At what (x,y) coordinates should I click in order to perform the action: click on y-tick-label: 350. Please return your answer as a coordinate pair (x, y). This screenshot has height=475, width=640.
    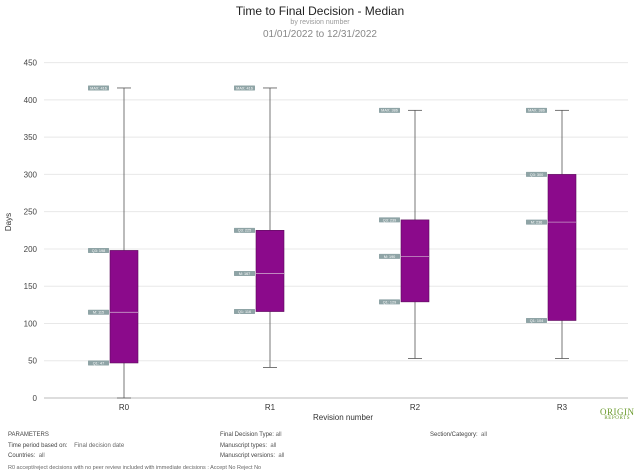
    Looking at the image, I should click on (31, 137).